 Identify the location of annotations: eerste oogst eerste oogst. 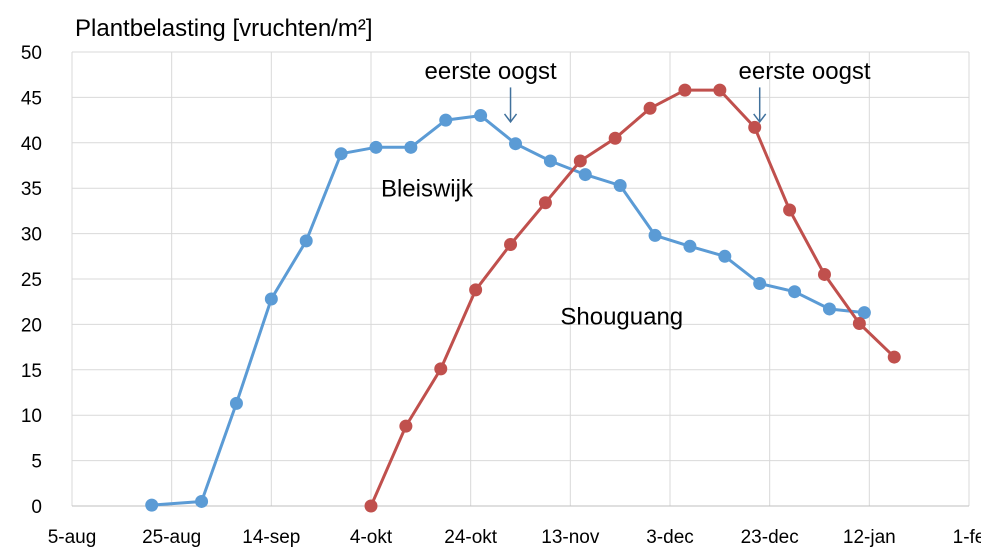
(648, 91).